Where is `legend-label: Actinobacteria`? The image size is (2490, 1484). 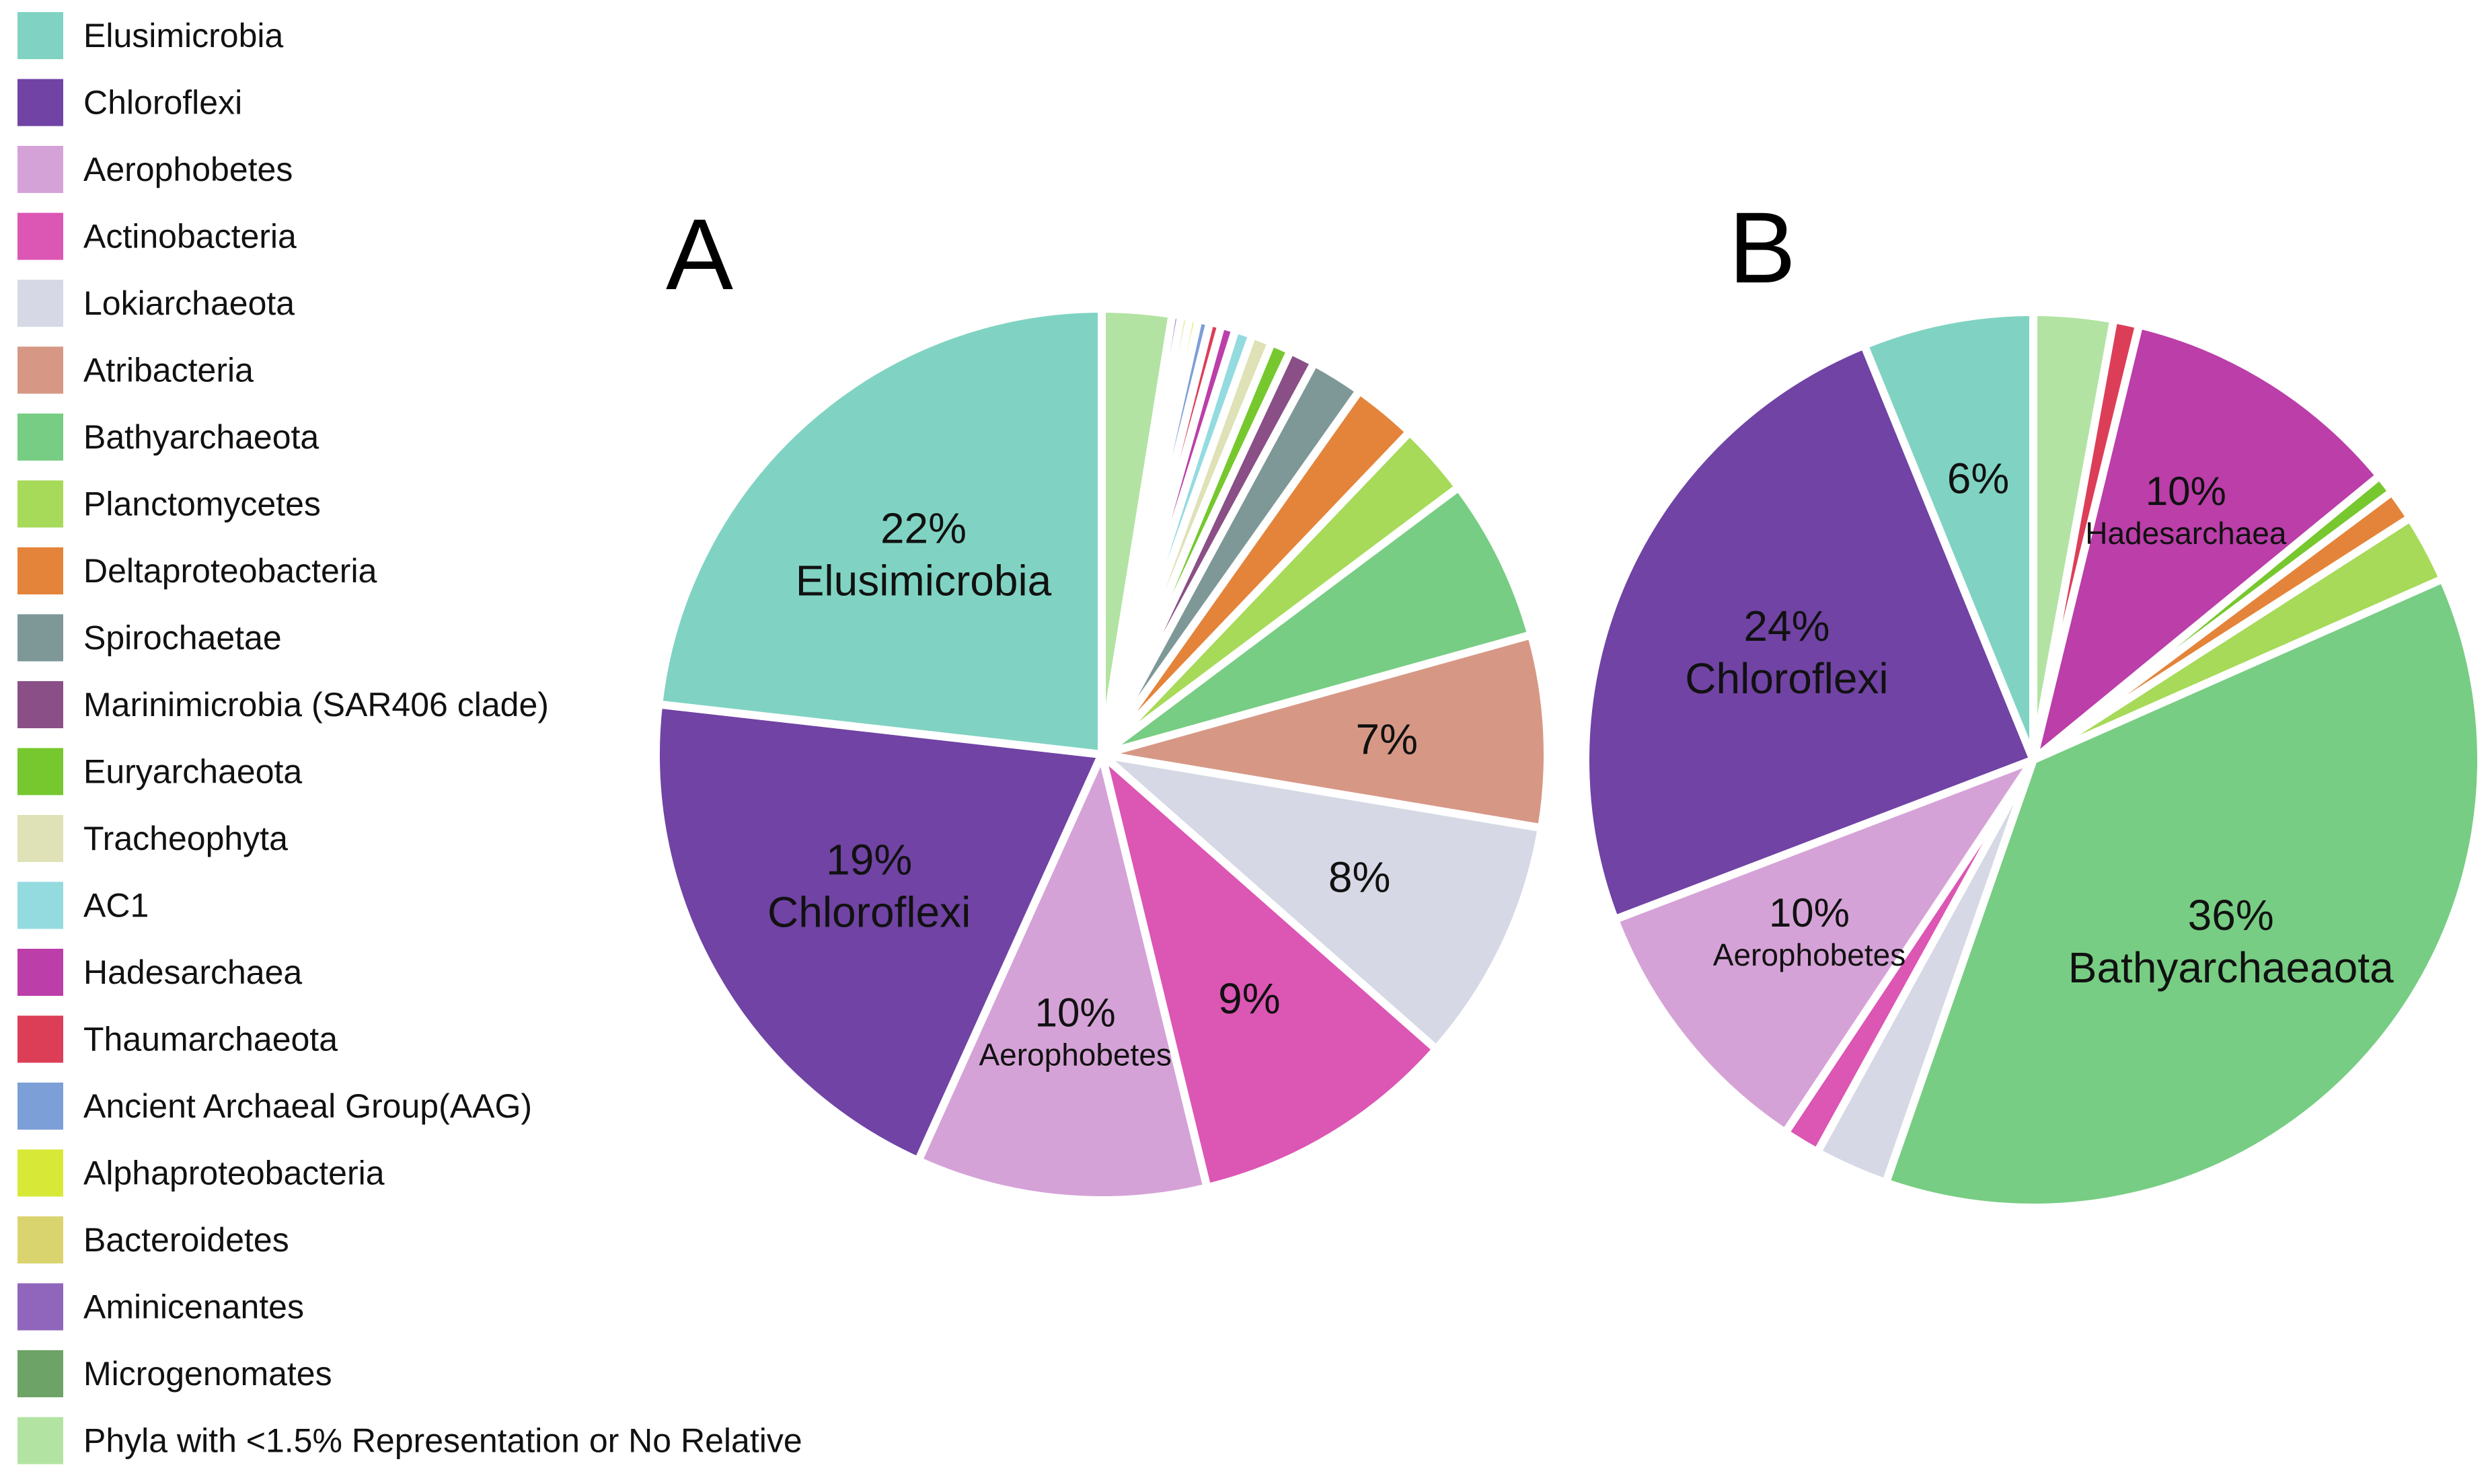 legend-label: Actinobacteria is located at coordinates (190, 237).